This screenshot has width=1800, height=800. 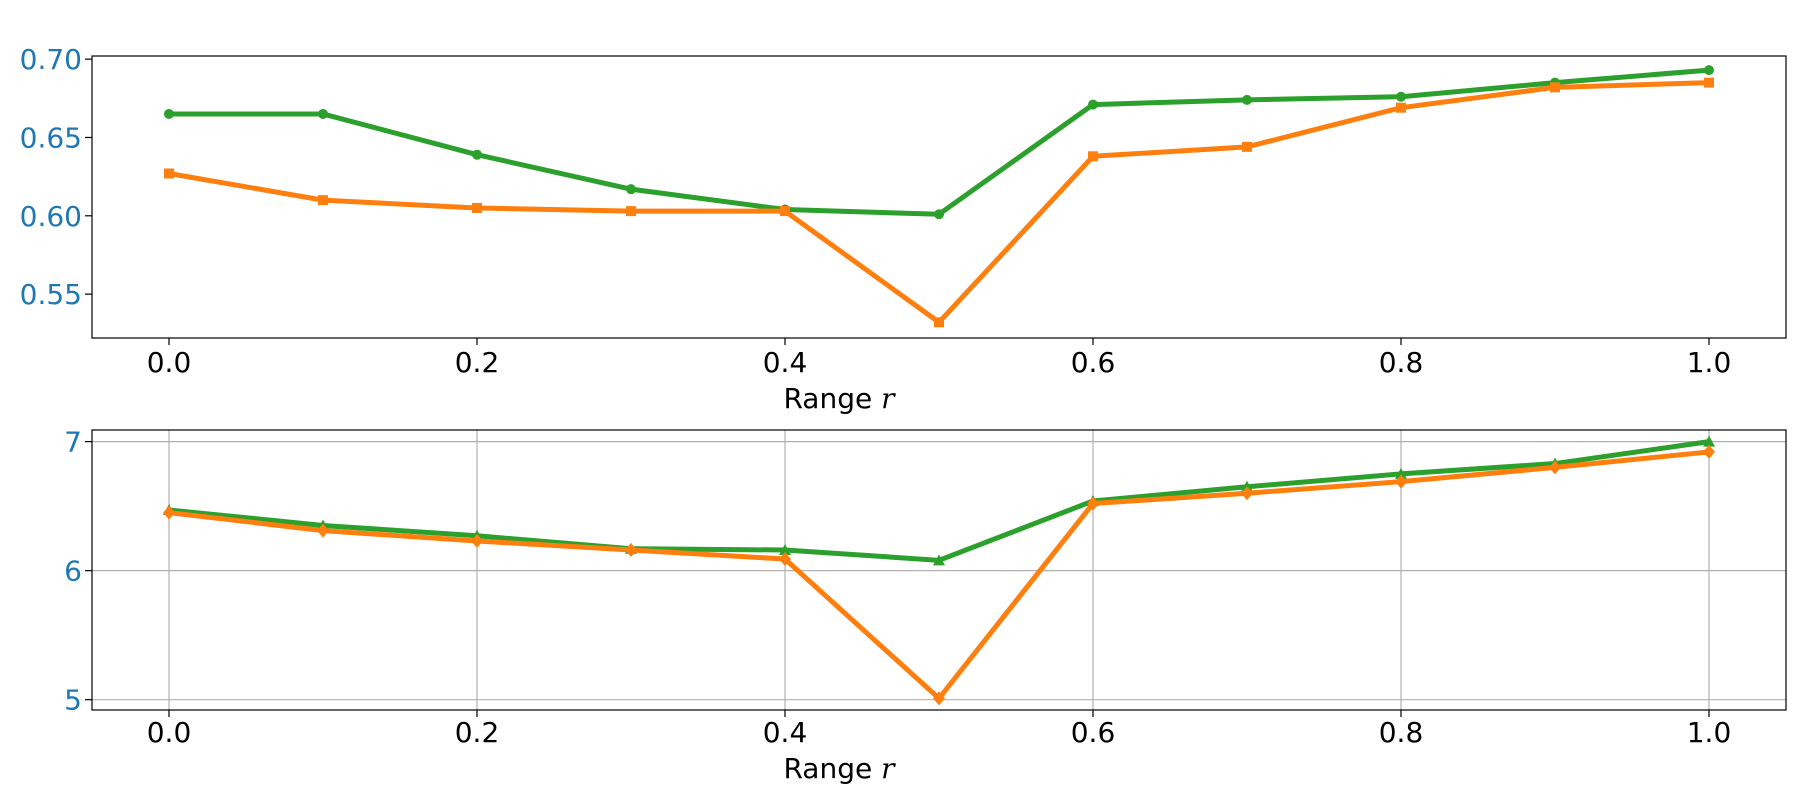 I want to click on series-line, so click(x=939, y=501).